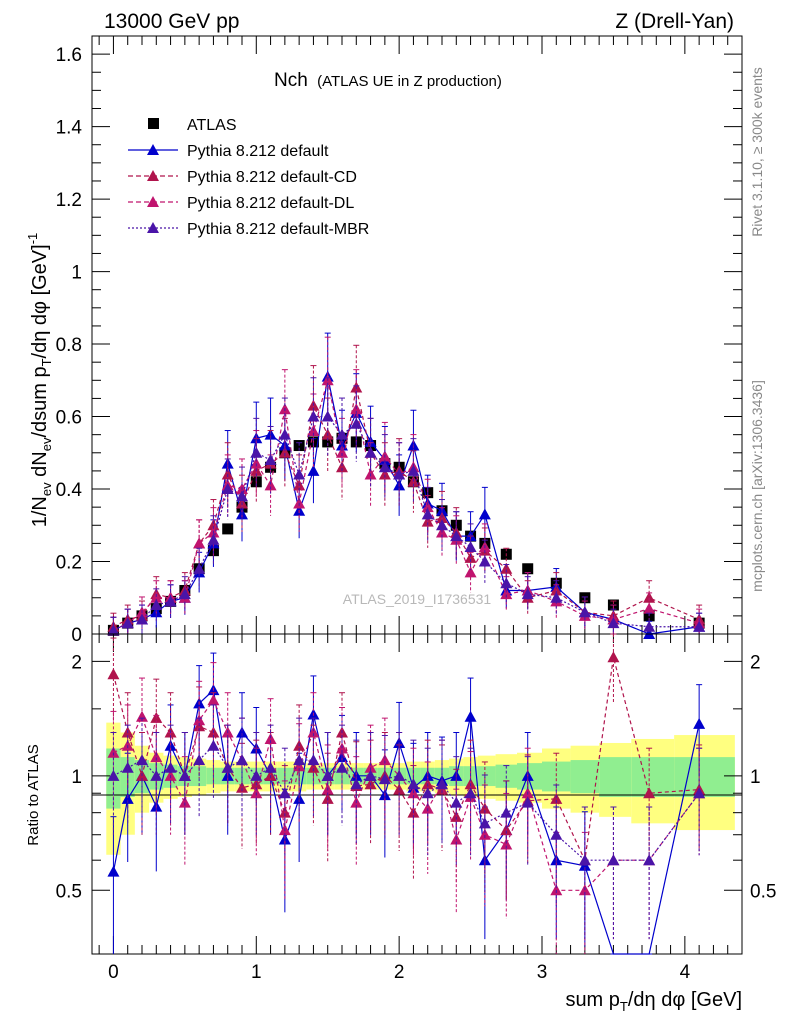 Image resolution: width=786 pixels, height=1029 pixels. Describe the element at coordinates (653, 1001) in the screenshot. I see `x-axis-label: sum pT/dη dφ [GeV]` at that location.